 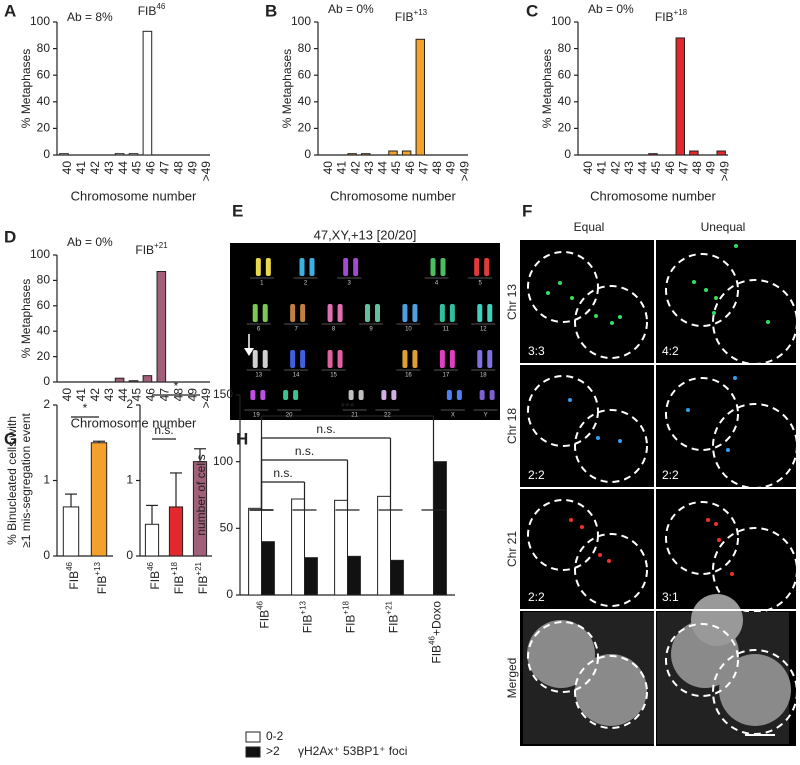 I want to click on x-tick-label-sup: +18, so click(x=346, y=607).